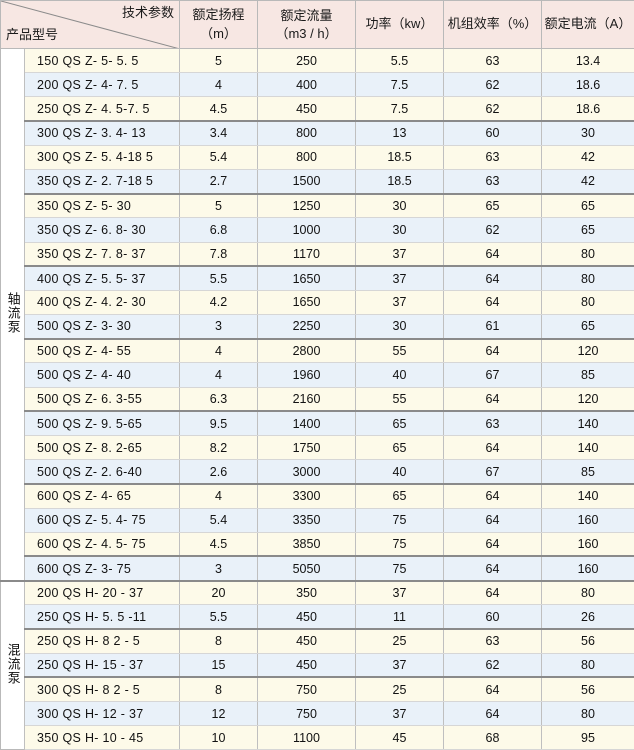 This screenshot has width=634, height=750. What do you see at coordinates (307, 399) in the screenshot?
I see `cell-rated-flow: 2160` at bounding box center [307, 399].